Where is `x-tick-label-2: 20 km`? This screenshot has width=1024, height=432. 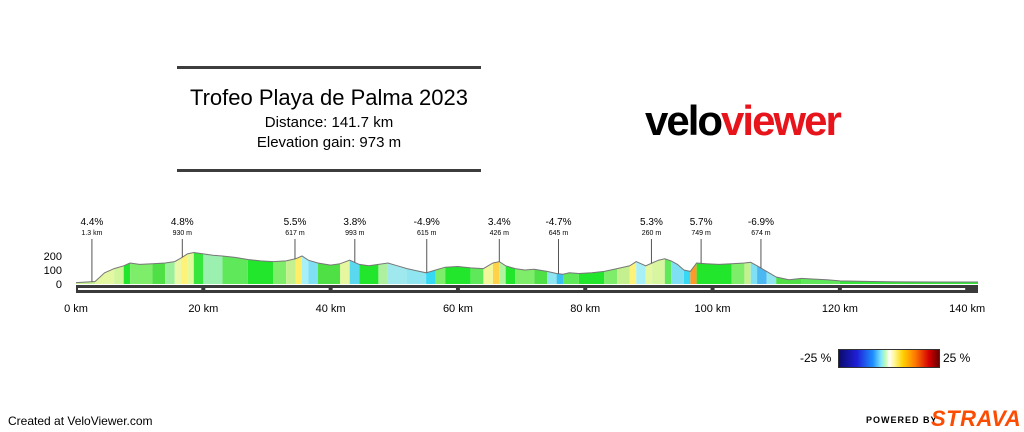 x-tick-label-2: 20 km is located at coordinates (203, 309).